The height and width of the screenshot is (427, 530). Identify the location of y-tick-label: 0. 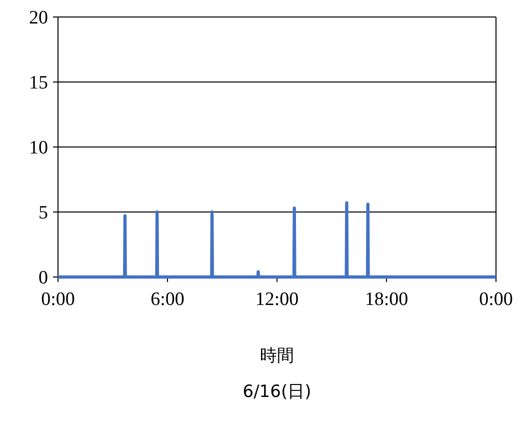
(43, 278).